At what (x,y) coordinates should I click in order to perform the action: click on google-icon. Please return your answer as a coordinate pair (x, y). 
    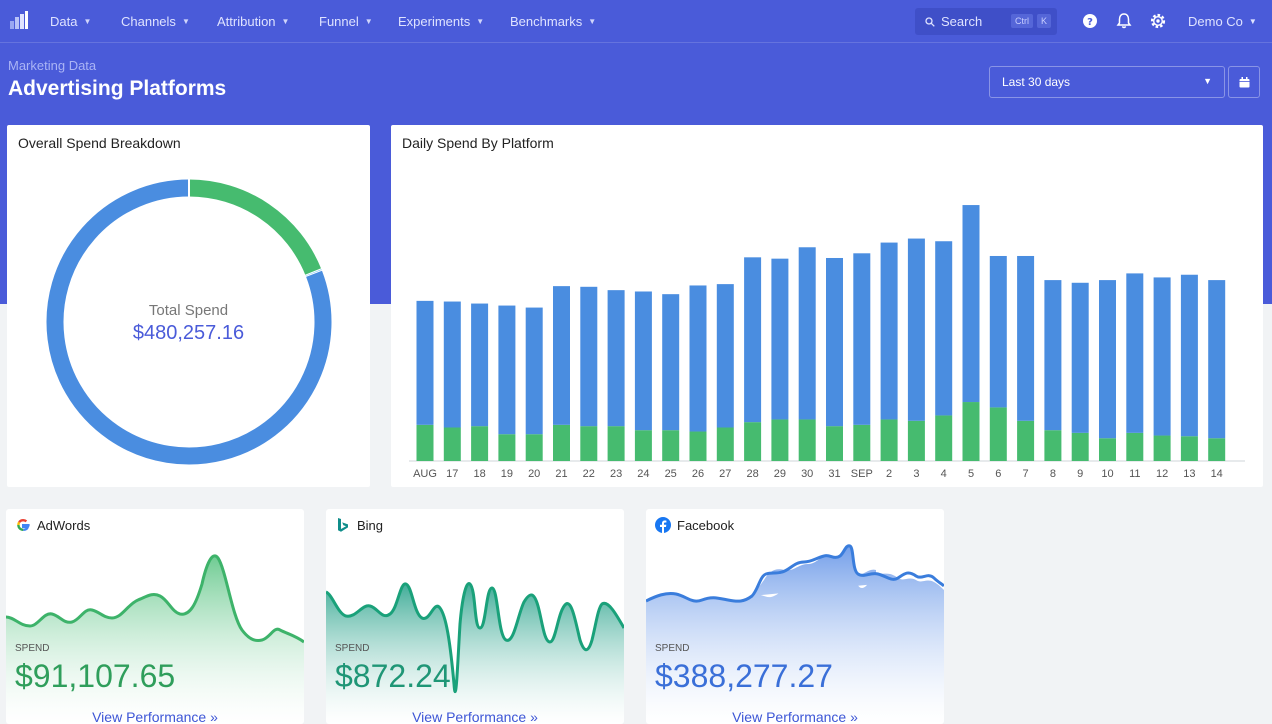
    Looking at the image, I should click on (23, 524).